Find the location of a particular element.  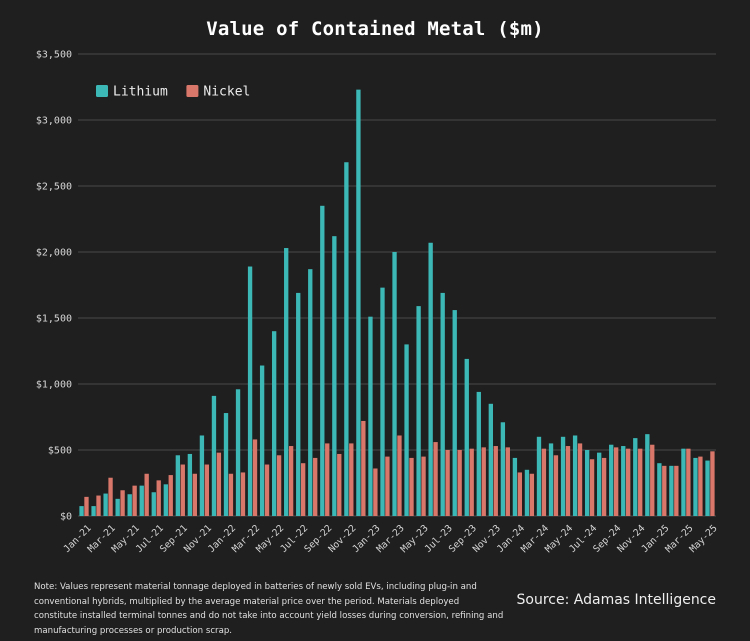

y-tick-label: $1,500 is located at coordinates (54, 319).